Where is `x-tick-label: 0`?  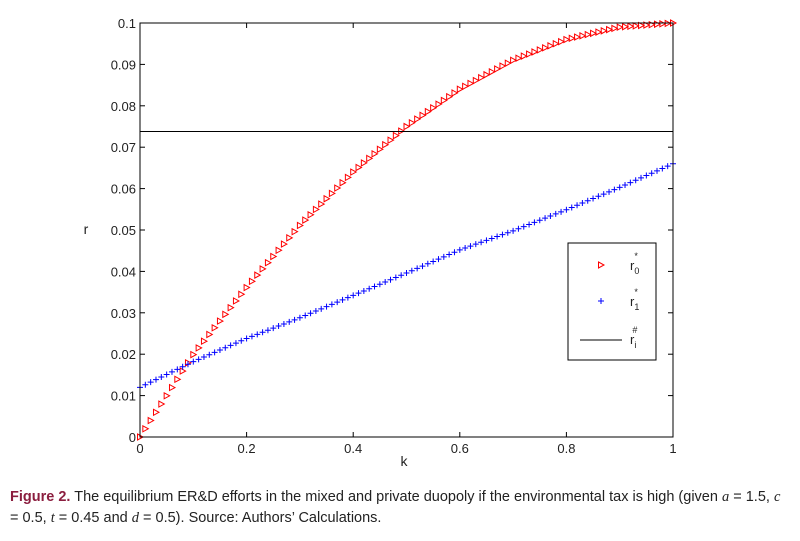
x-tick-label: 0 is located at coordinates (139, 448).